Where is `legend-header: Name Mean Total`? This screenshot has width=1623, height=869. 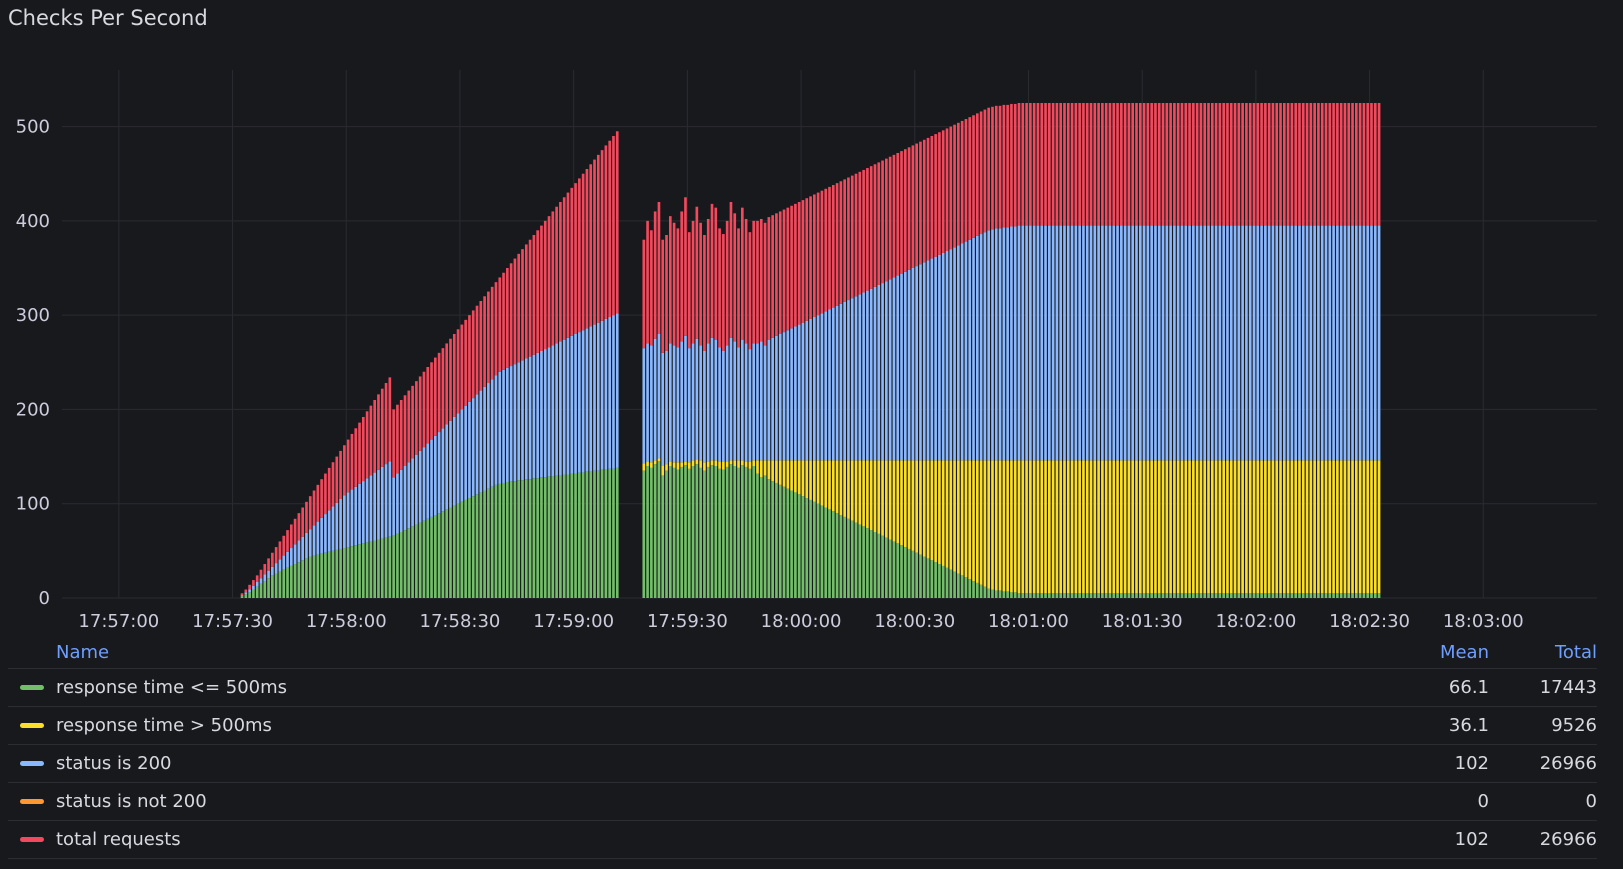
legend-header: Name Mean Total is located at coordinates (802, 652).